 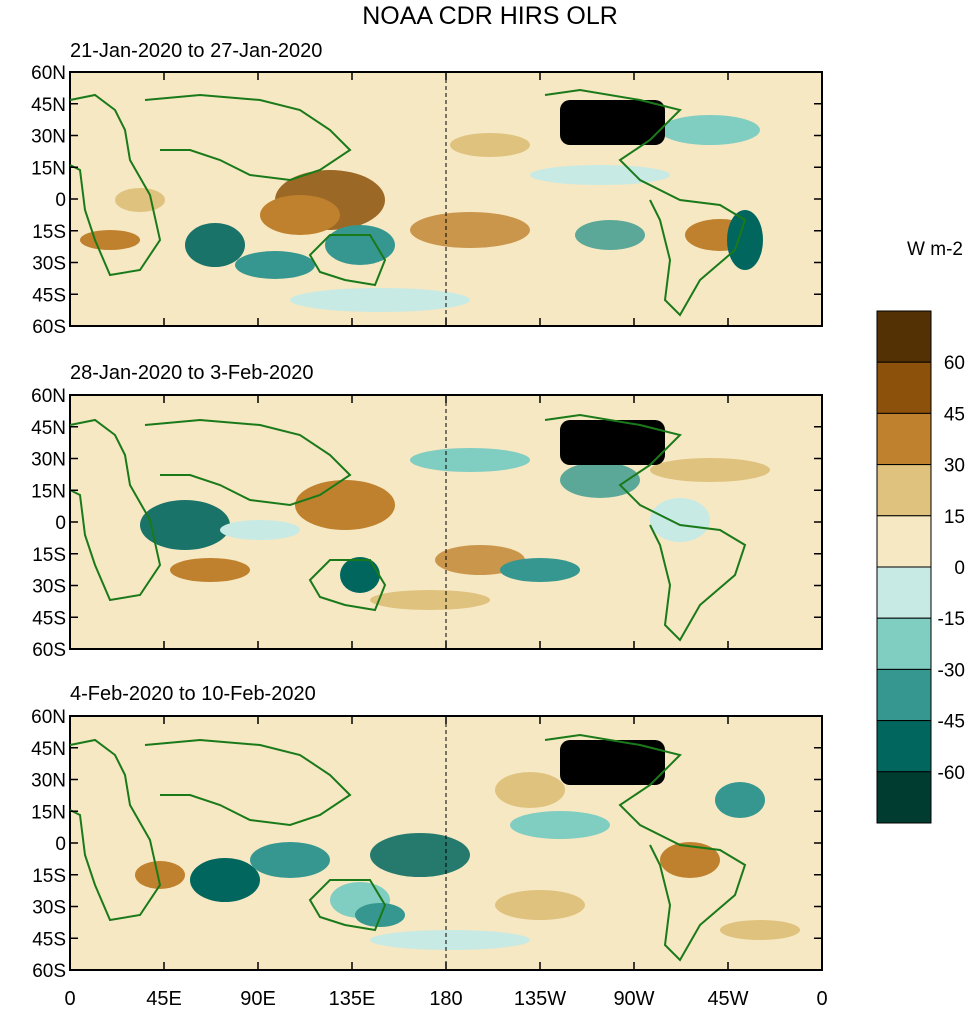 What do you see at coordinates (935, 249) in the screenshot?
I see `colorbar-unit: W m-2` at bounding box center [935, 249].